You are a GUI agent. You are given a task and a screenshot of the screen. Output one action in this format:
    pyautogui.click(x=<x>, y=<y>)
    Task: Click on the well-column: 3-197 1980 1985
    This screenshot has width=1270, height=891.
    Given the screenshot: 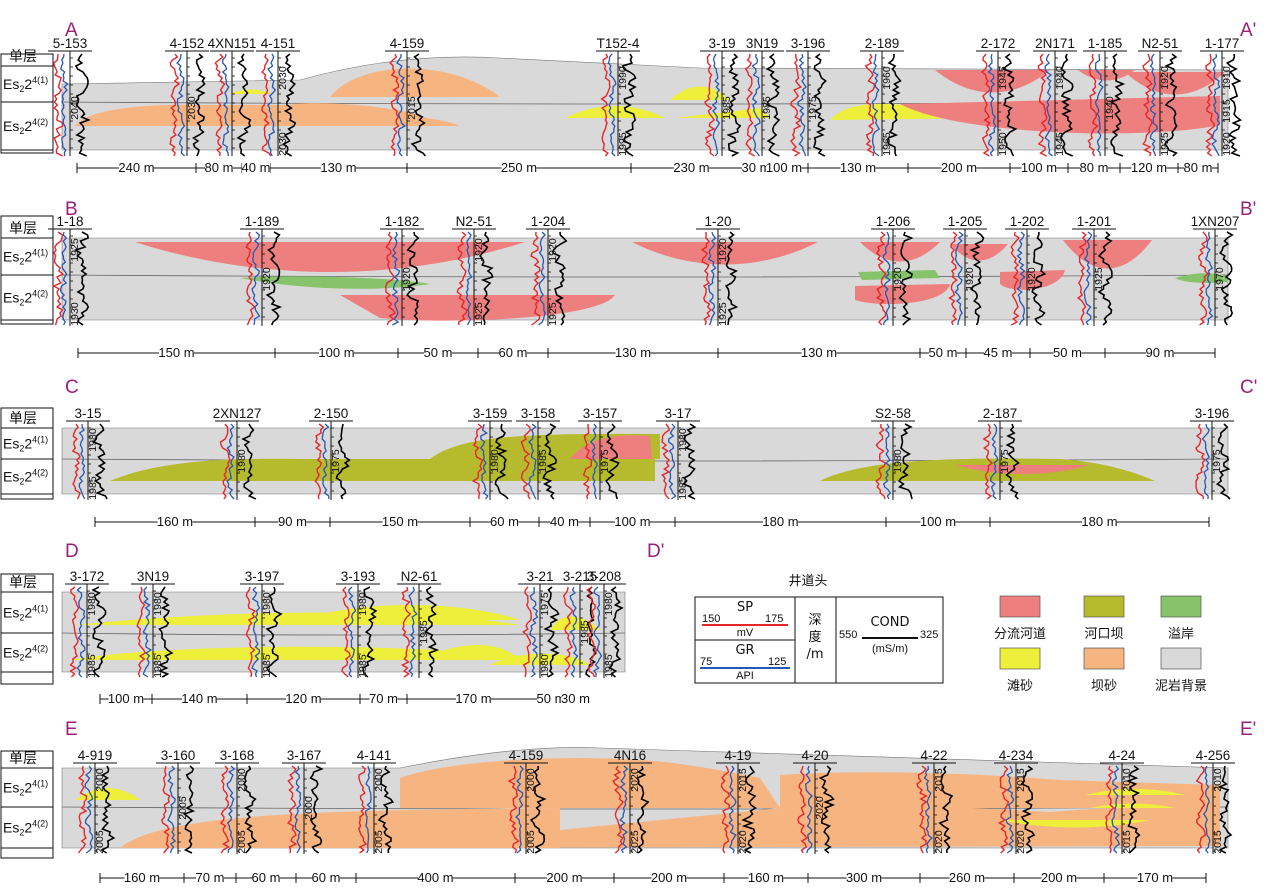 What is the action you would take?
    pyautogui.click(x=262, y=623)
    